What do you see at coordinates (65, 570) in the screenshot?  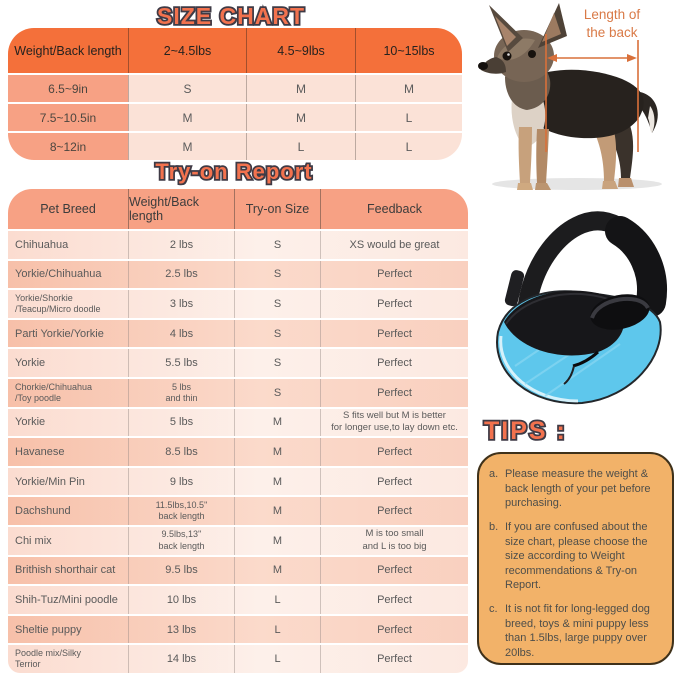 I see `breed-cell: Brithish shorthair cat` at bounding box center [65, 570].